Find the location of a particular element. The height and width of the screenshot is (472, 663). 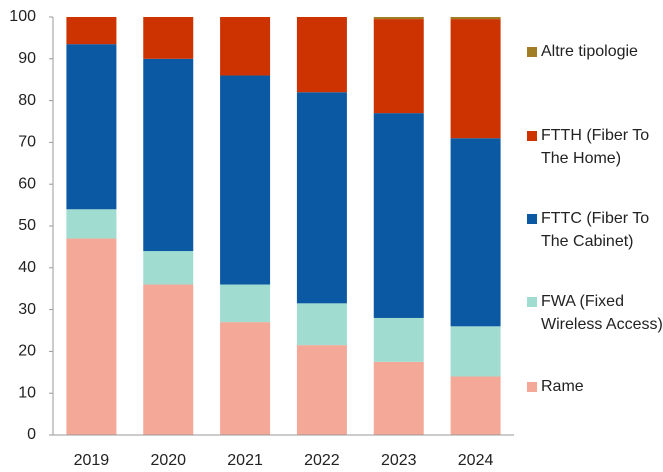

y-tick-label: 80 is located at coordinates (27, 100).